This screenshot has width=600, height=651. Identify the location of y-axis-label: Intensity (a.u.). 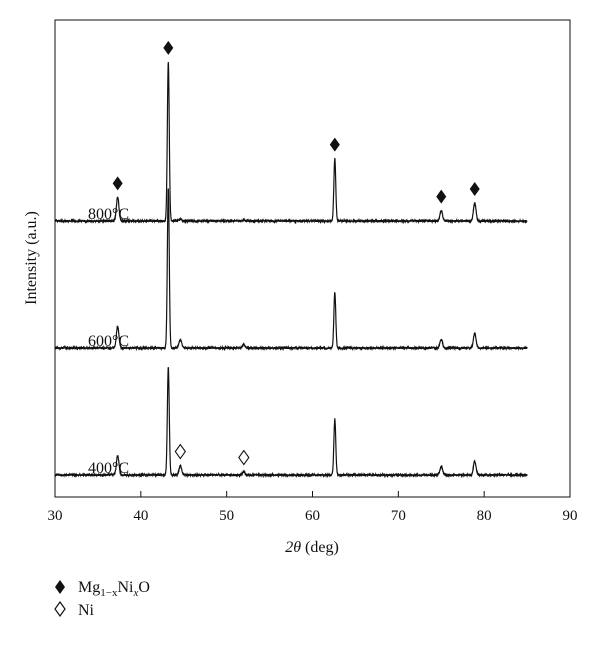
(31, 258).